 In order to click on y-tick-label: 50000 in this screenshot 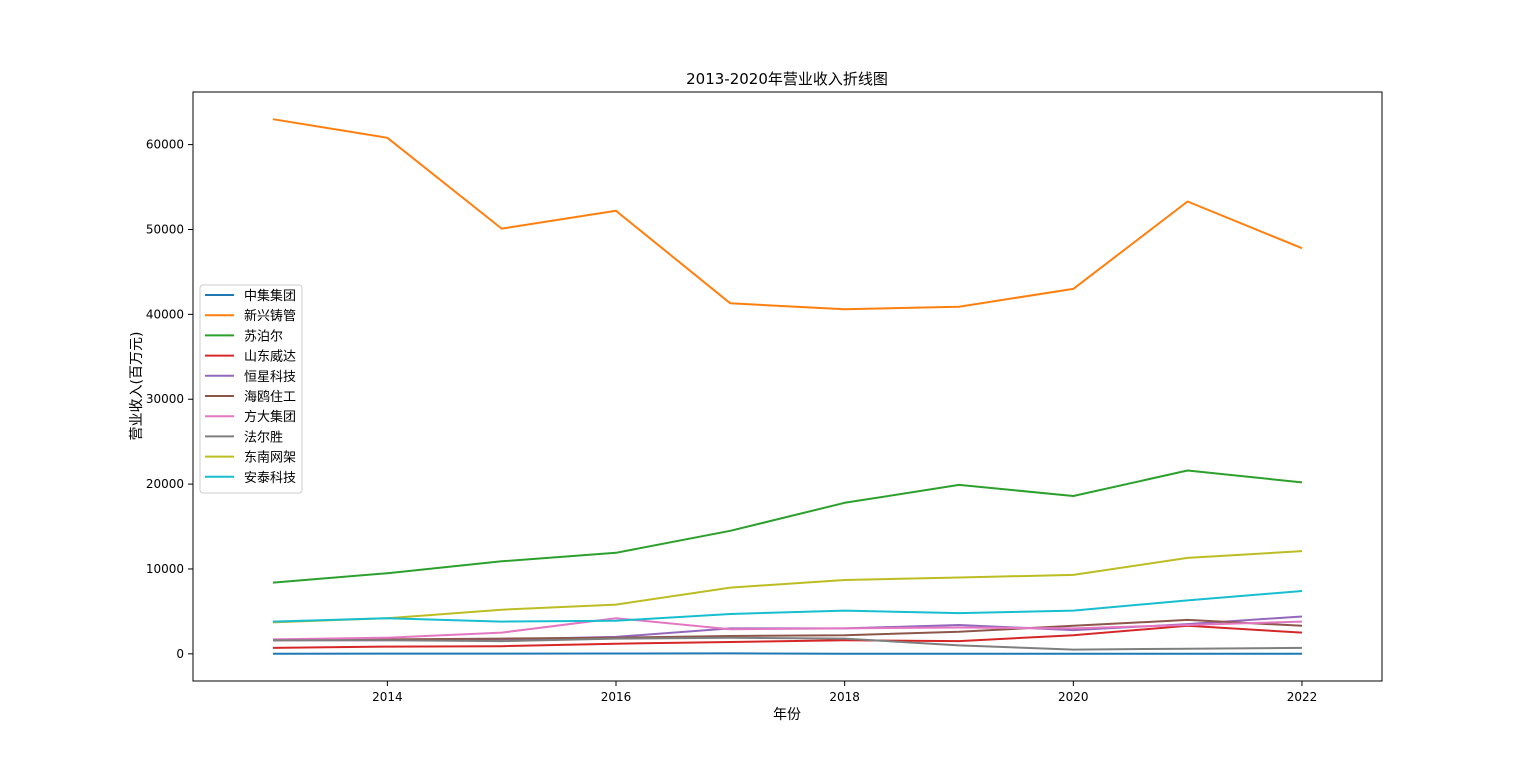, I will do `click(165, 229)`.